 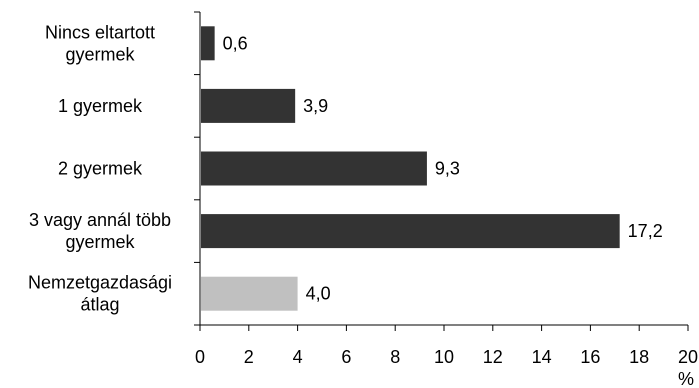 I want to click on x-axis-tick-label: 10, so click(x=444, y=357).